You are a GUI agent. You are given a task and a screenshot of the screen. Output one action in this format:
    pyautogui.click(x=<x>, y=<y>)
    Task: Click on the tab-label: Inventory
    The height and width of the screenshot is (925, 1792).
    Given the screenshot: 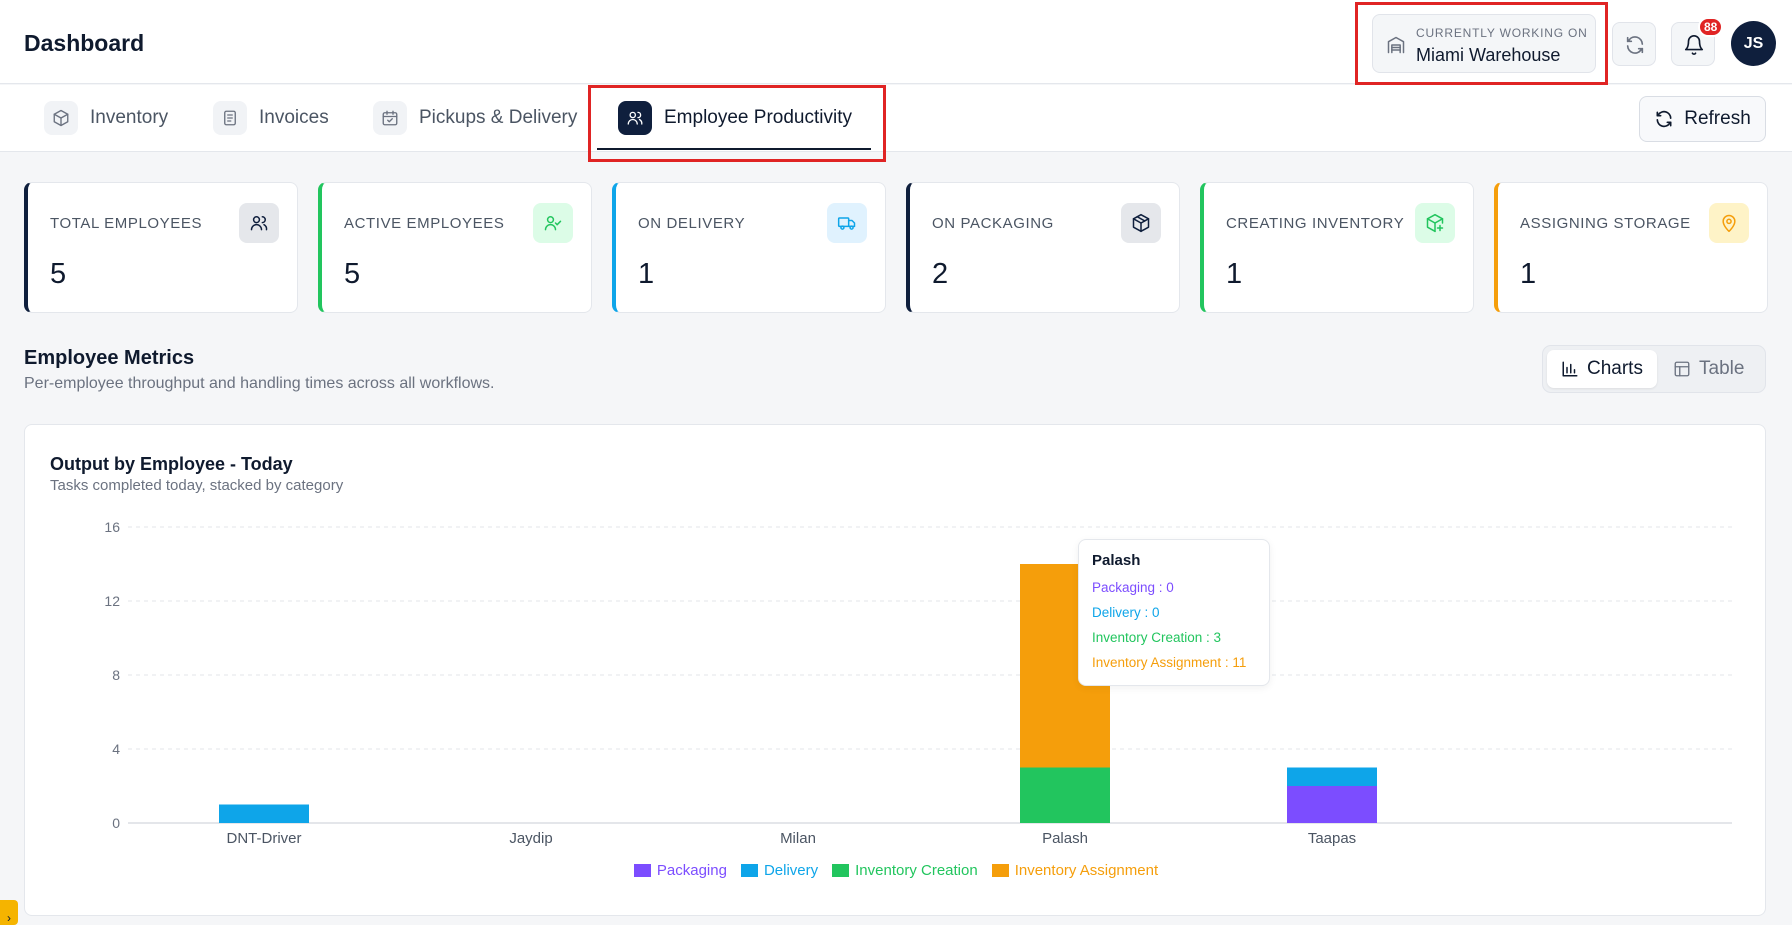 What is the action you would take?
    pyautogui.click(x=129, y=117)
    